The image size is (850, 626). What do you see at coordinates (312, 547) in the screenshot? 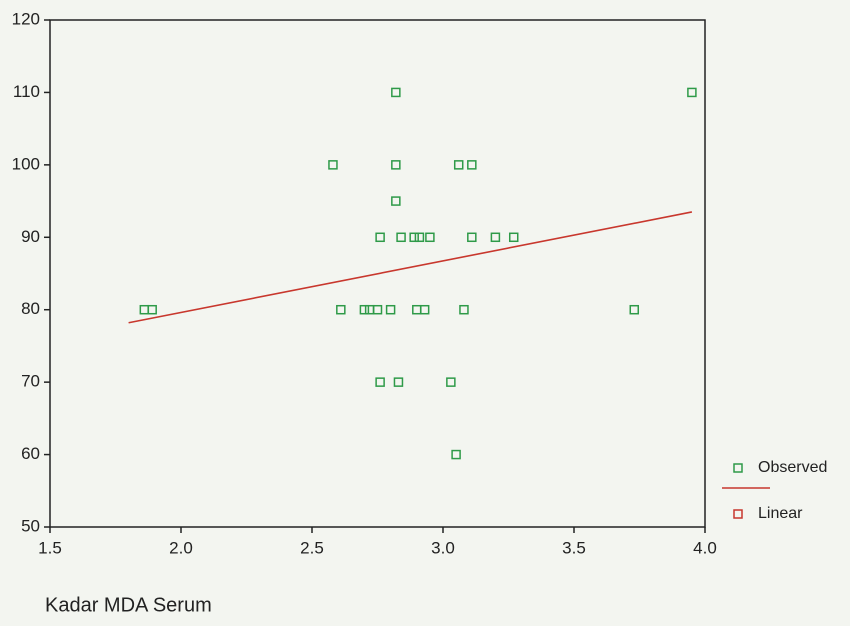
I see `x-tick-label: 2.5` at bounding box center [312, 547].